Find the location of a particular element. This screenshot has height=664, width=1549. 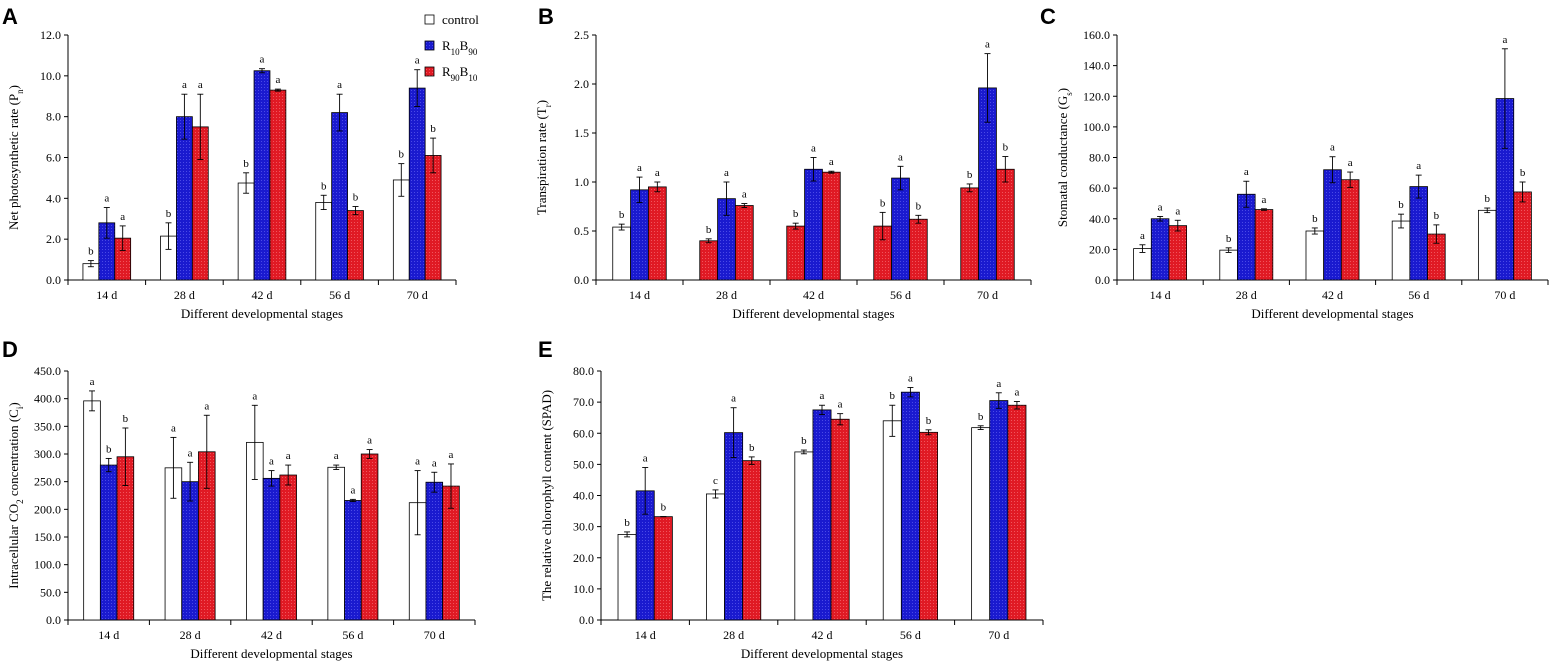

y-tick-label: 350.0 is located at coordinates (47, 426).